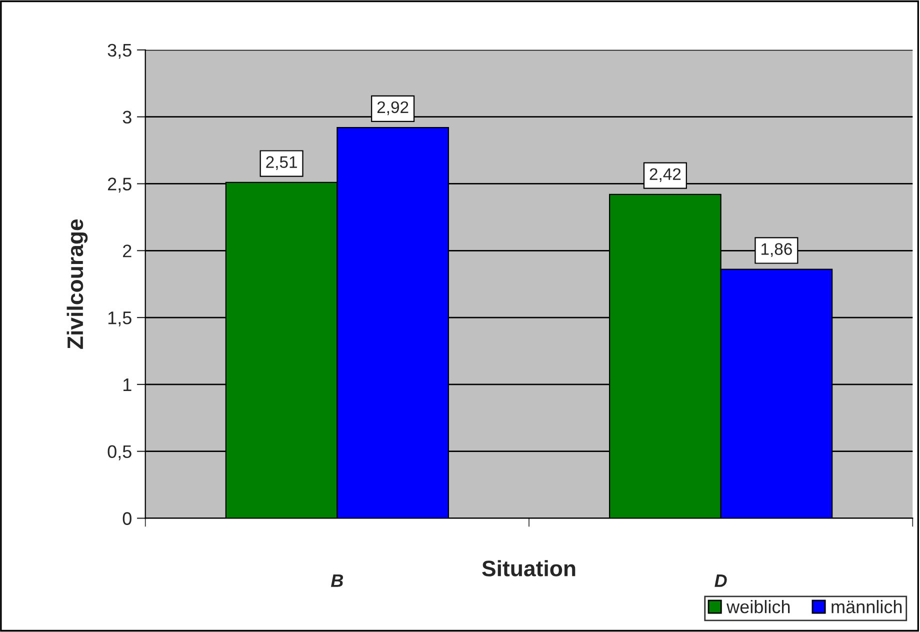 The image size is (920, 632). I want to click on y-tick-label: 0, so click(127, 518).